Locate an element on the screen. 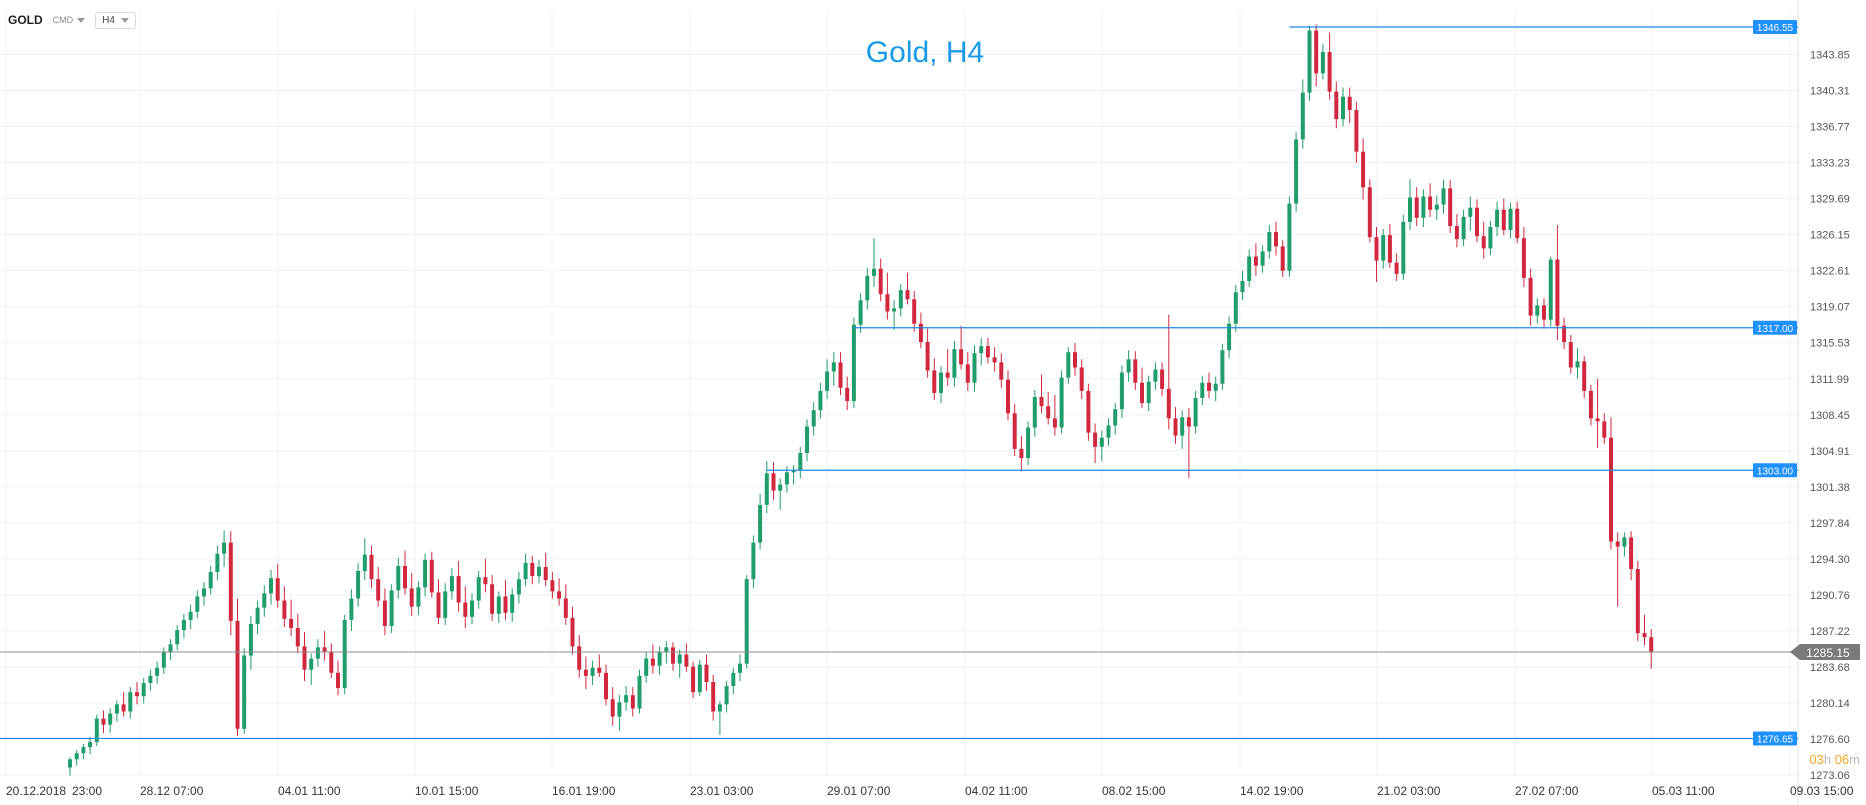 The image size is (1866, 805). symbol-label: GOLD is located at coordinates (25, 20).